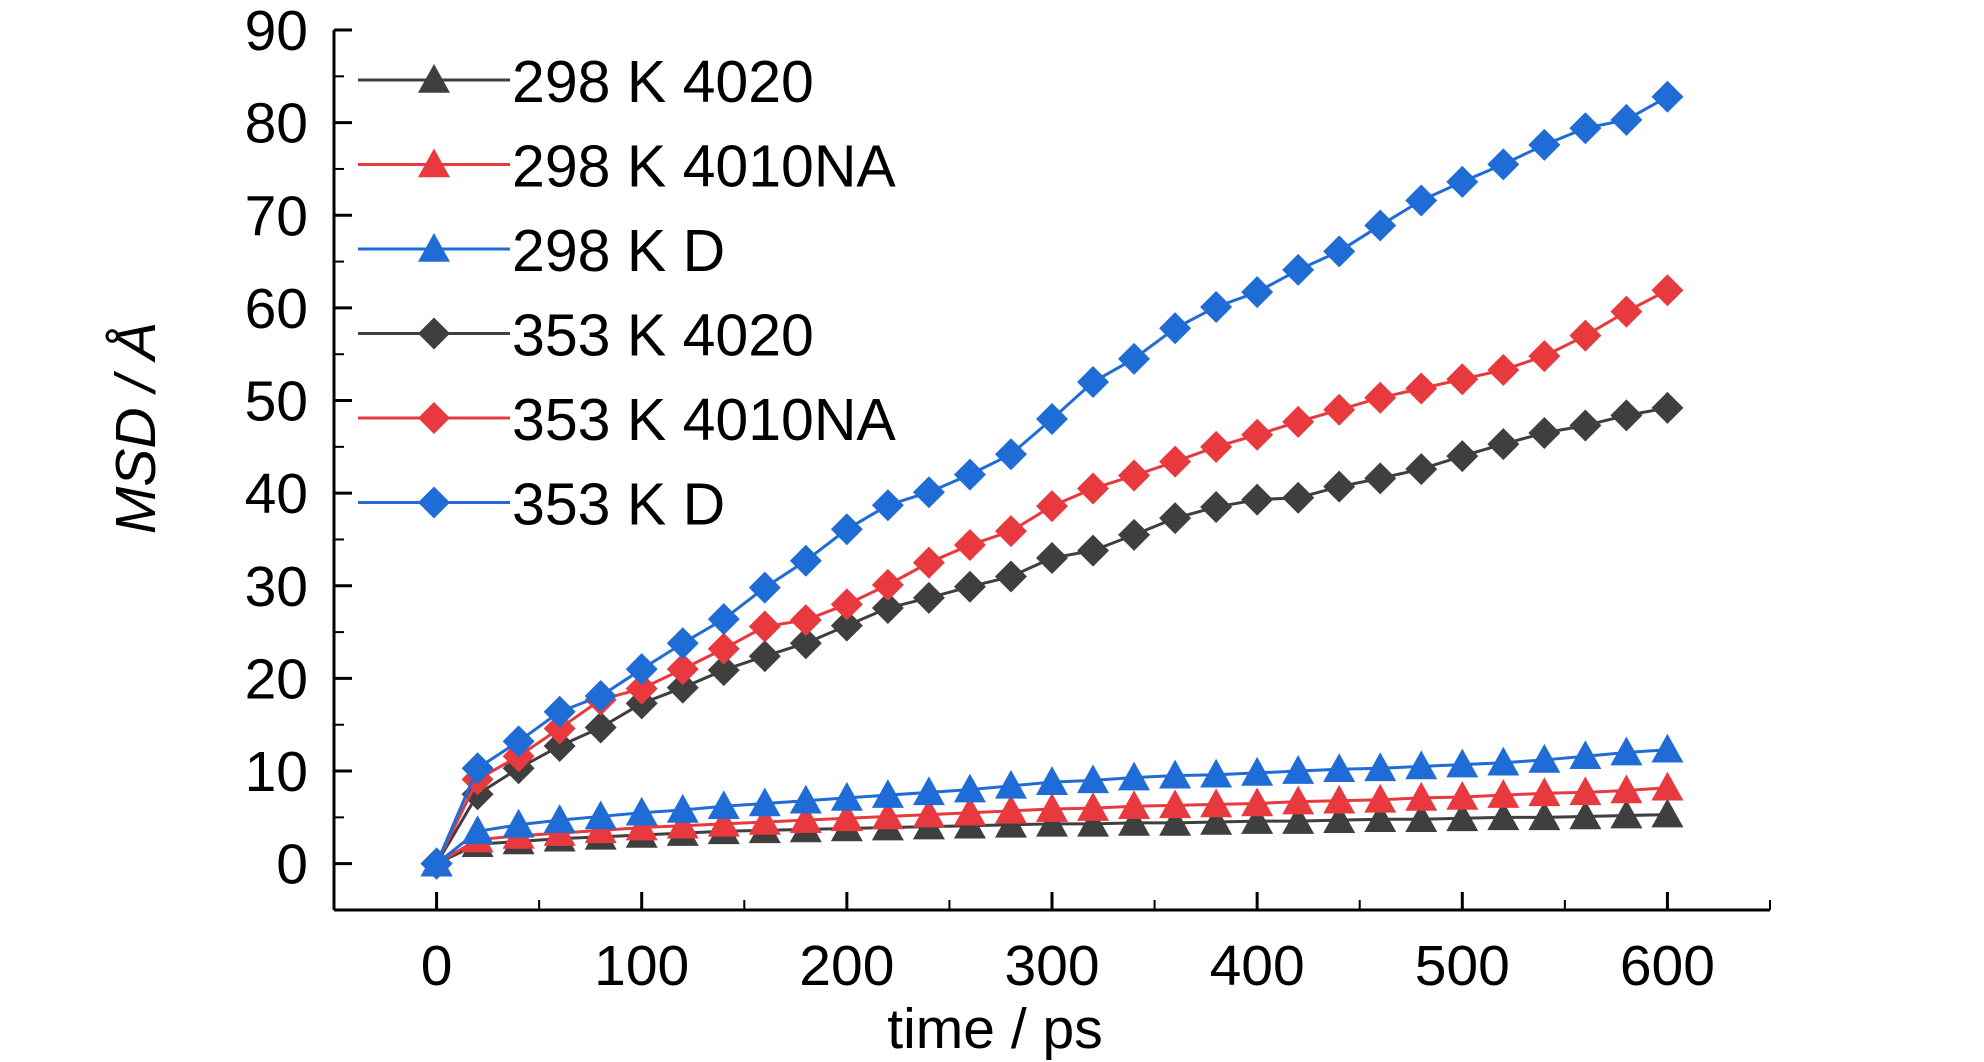 The height and width of the screenshot is (1062, 1984). What do you see at coordinates (704, 167) in the screenshot?
I see `legend-label: 298 K 4010NA` at bounding box center [704, 167].